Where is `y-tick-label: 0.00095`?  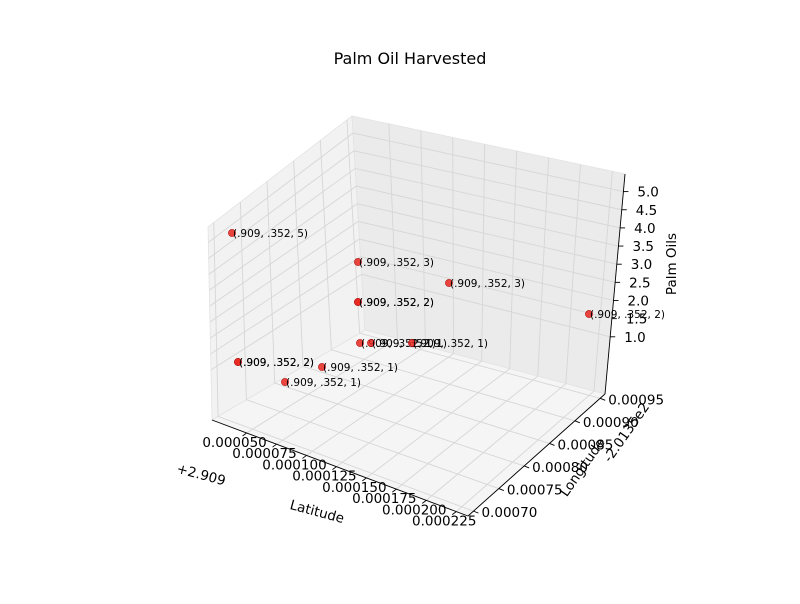 y-tick-label: 0.00095 is located at coordinates (636, 400).